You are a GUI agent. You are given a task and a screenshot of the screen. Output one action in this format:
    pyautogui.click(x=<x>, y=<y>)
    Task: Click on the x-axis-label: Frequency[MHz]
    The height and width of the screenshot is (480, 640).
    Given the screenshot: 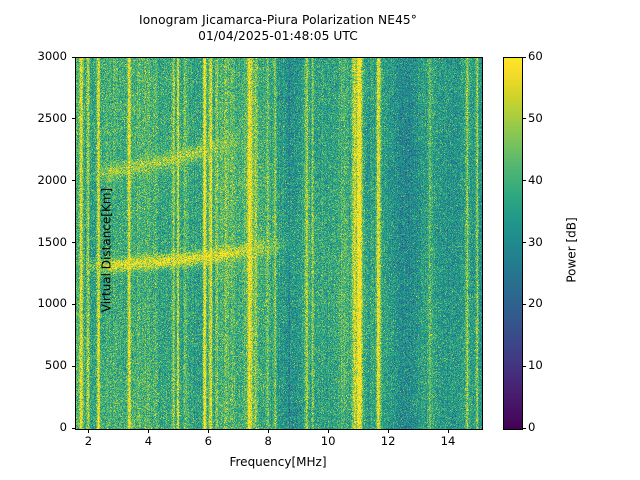 What is the action you would take?
    pyautogui.click(x=278, y=462)
    